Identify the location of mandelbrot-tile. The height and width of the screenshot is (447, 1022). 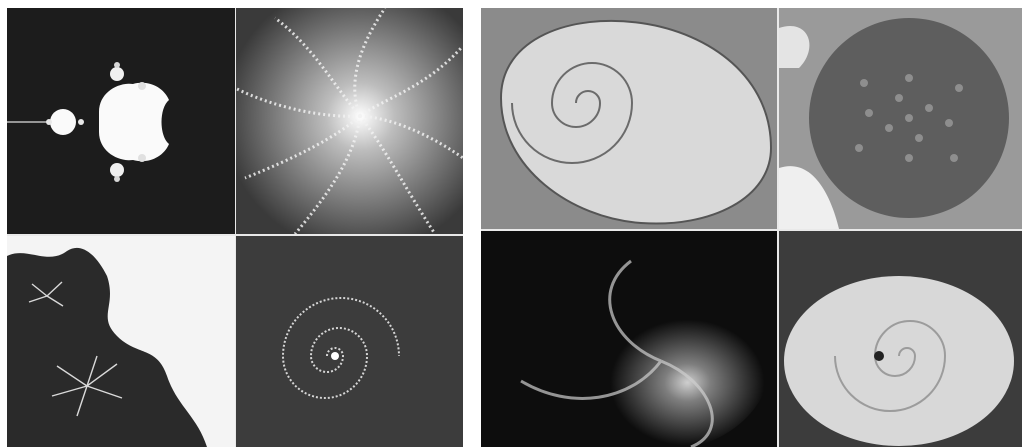
(121, 121).